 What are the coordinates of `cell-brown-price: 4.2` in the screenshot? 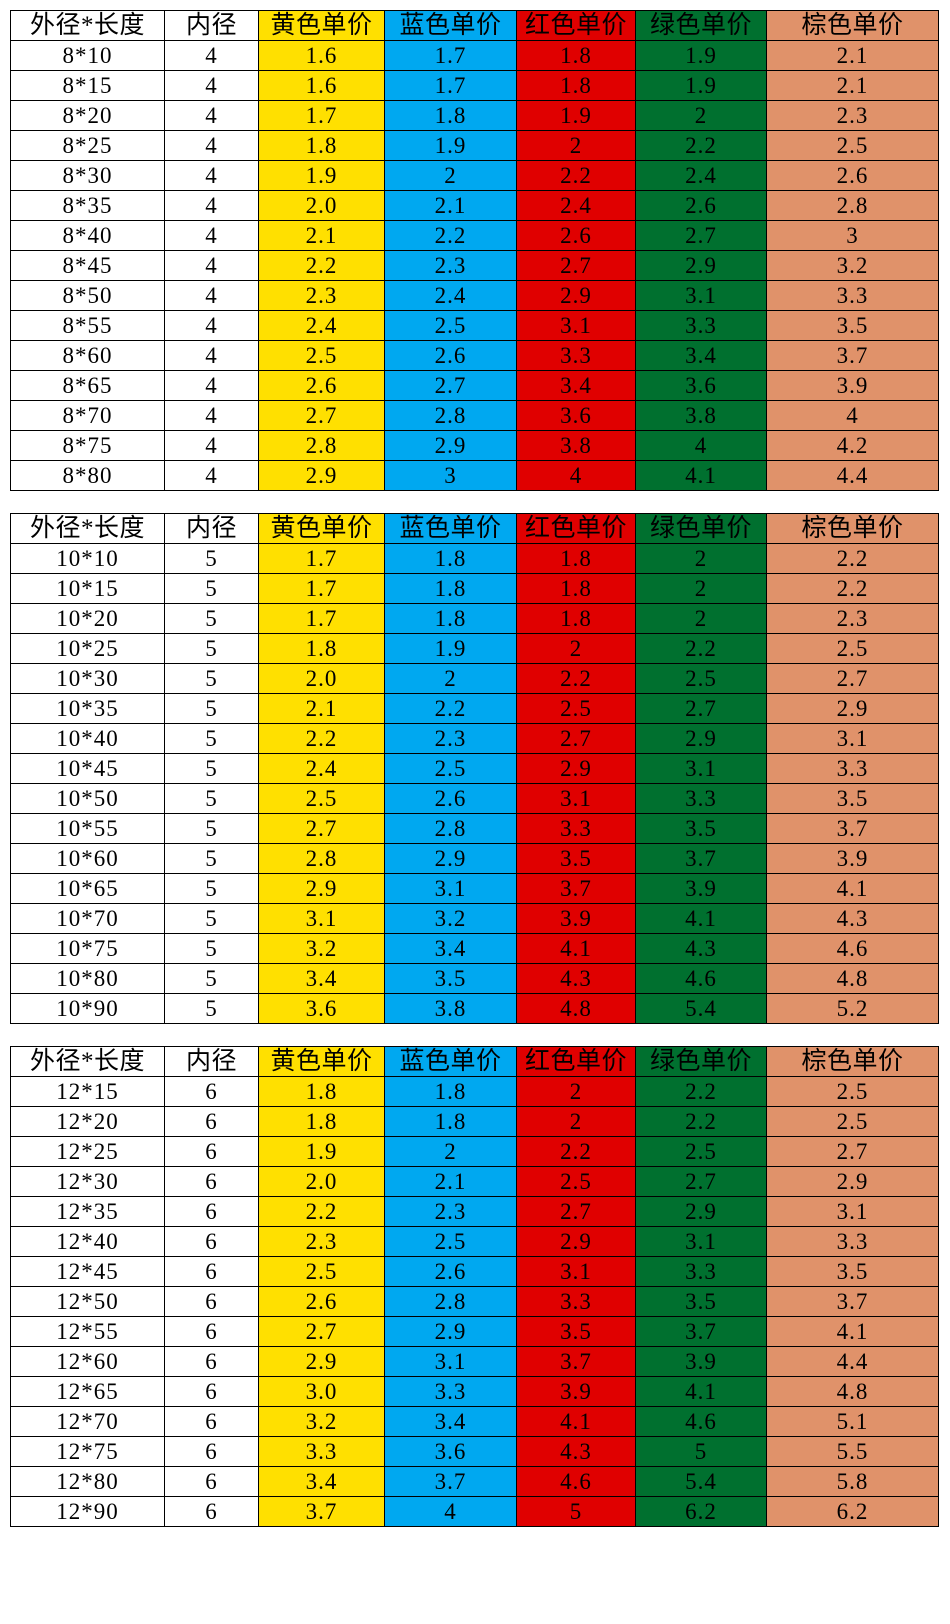 It's located at (852, 445).